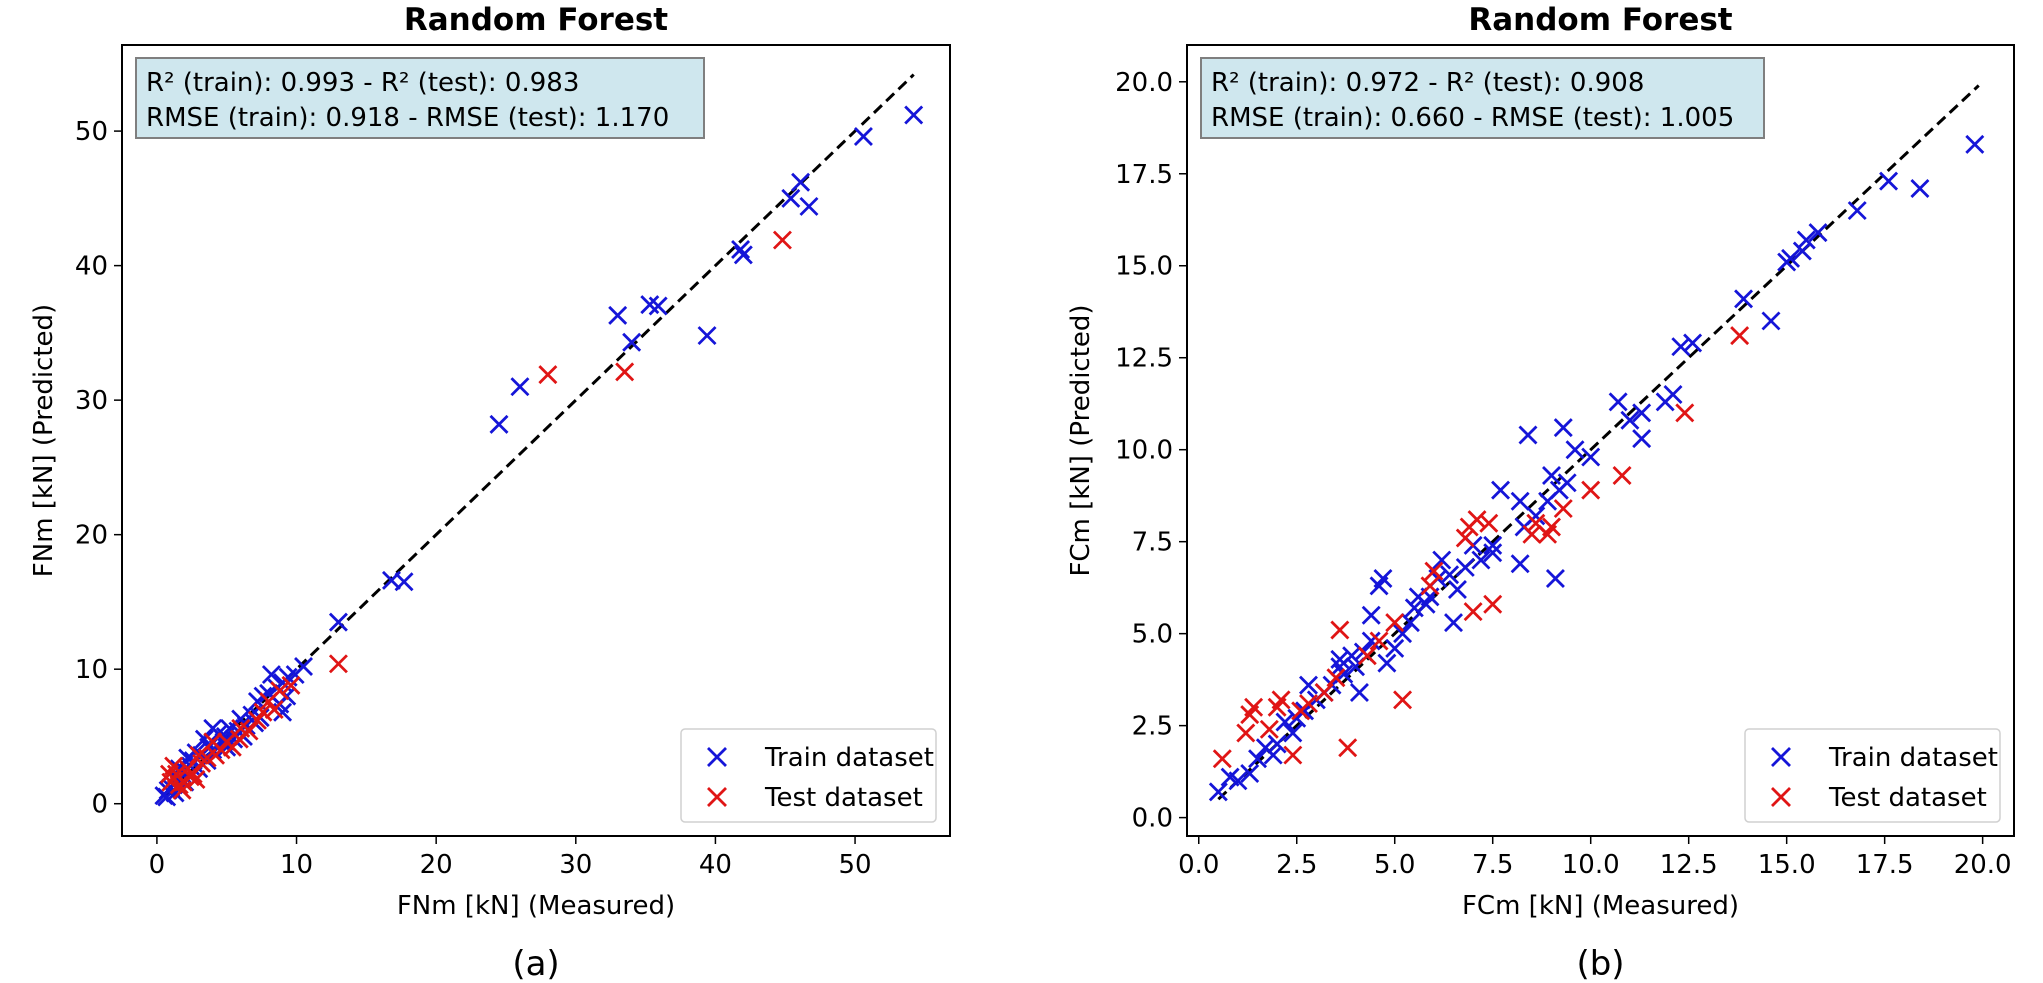  Describe the element at coordinates (1152, 543) in the screenshot. I see `y-tick-label: 7.5` at that location.